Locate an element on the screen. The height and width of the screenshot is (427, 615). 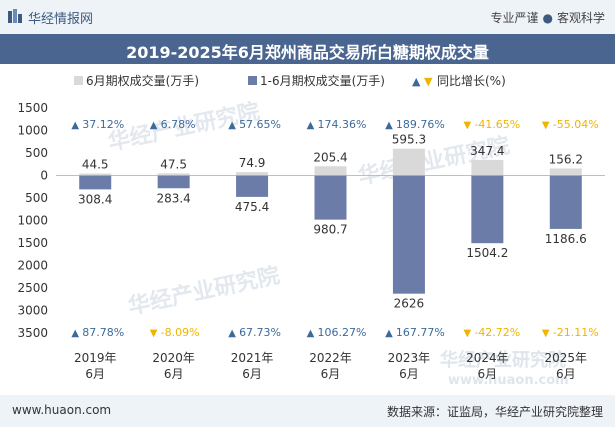
brand-name: 华经情报网 is located at coordinates (61, 19).